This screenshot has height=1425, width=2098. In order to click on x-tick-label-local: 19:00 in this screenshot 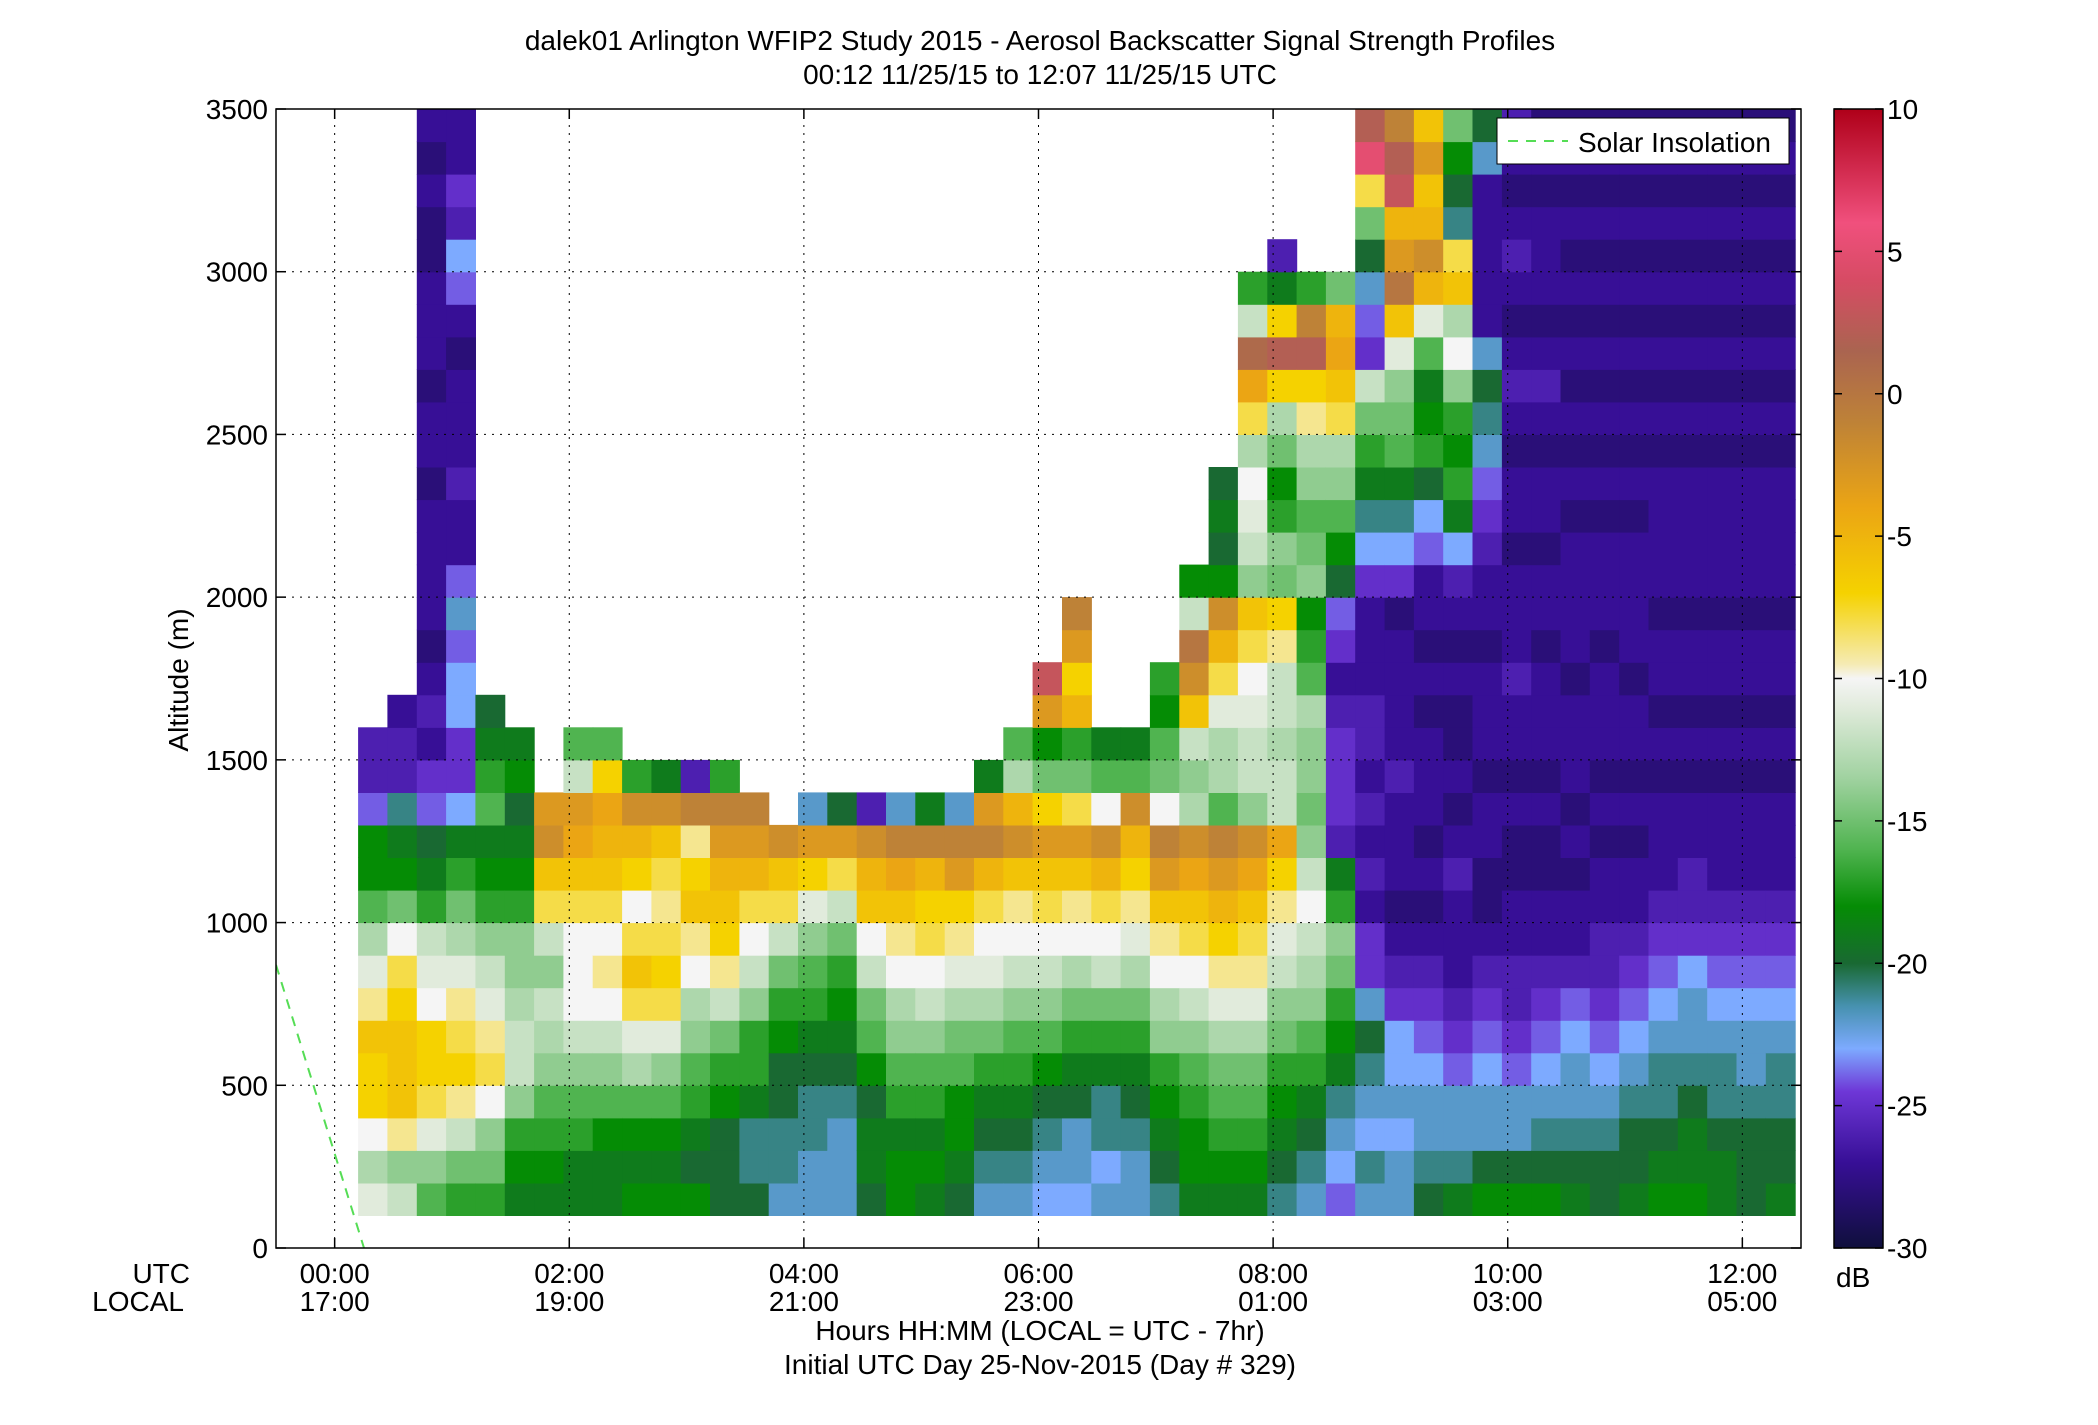, I will do `click(569, 1301)`.